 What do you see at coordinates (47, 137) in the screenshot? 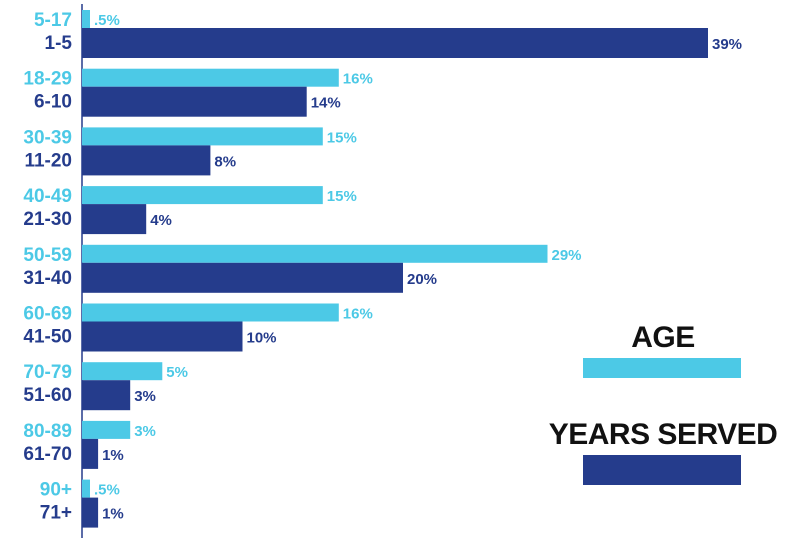
I see `age-category-label: 30-39` at bounding box center [47, 137].